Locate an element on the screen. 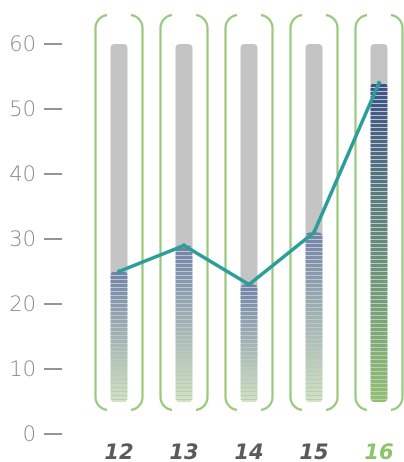 The width and height of the screenshot is (404, 462). y-tick-label: 0 is located at coordinates (29, 434).